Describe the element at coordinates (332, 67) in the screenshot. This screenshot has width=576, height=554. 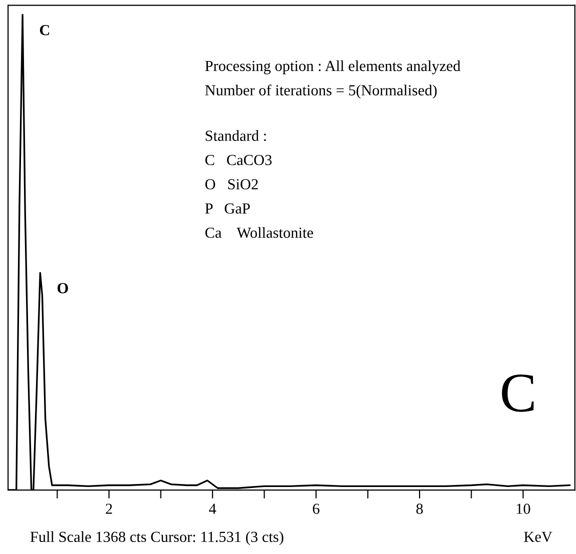
I see `annotation: Processing option : All elements analyzed` at that location.